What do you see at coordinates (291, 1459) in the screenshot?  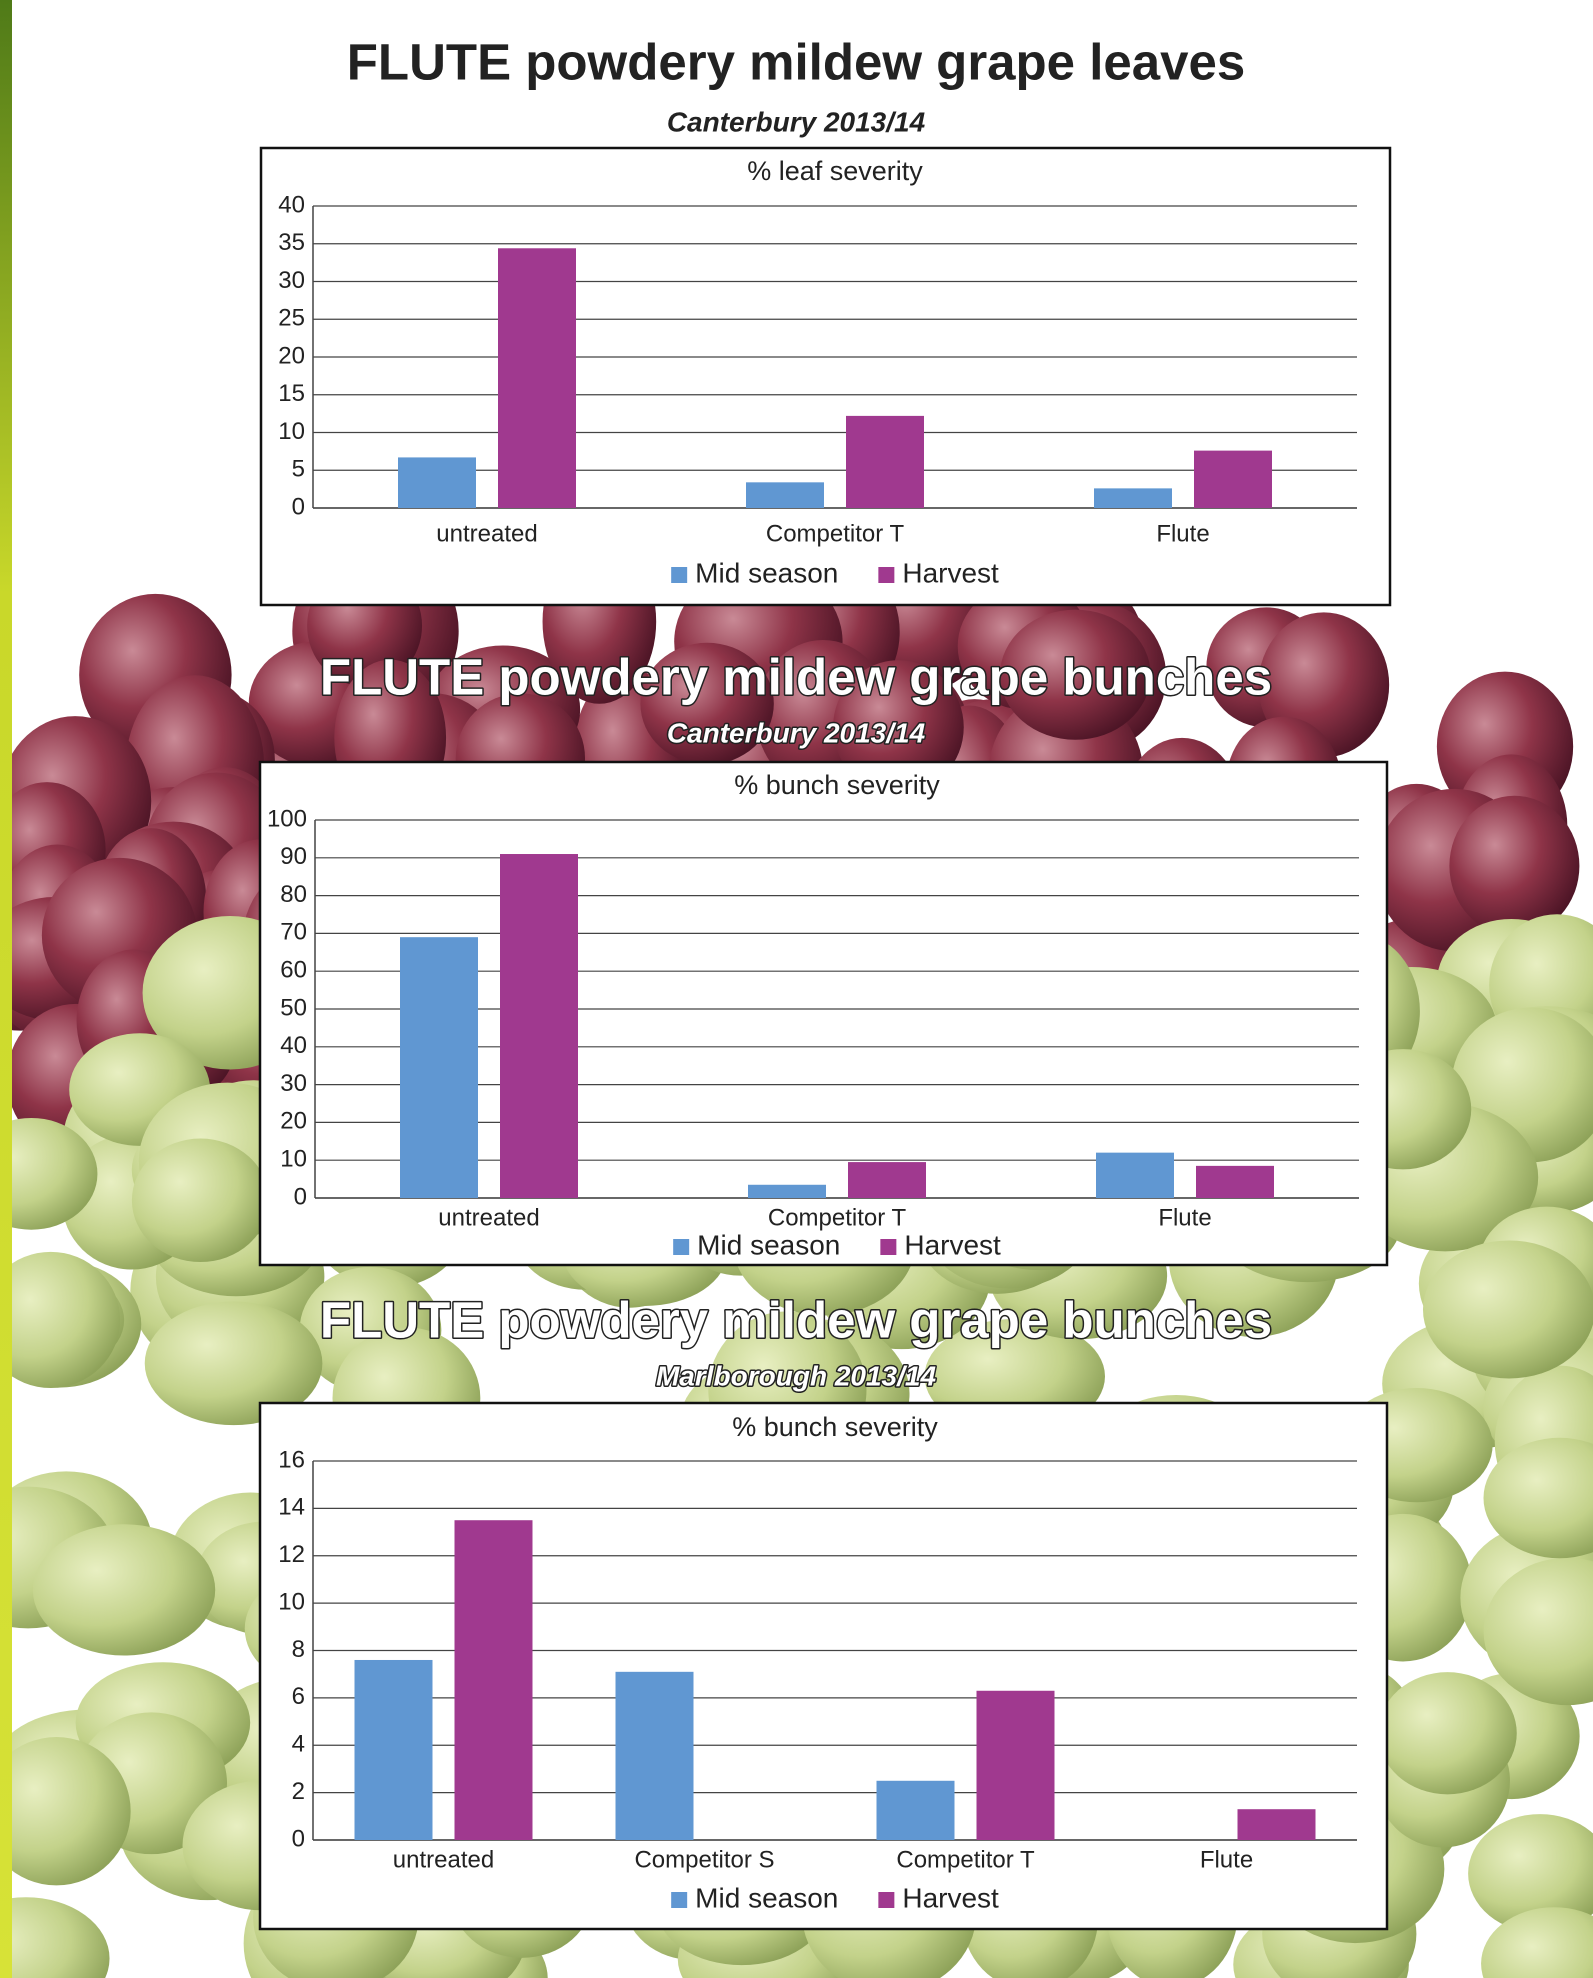 I see `y-tick-label: 16` at bounding box center [291, 1459].